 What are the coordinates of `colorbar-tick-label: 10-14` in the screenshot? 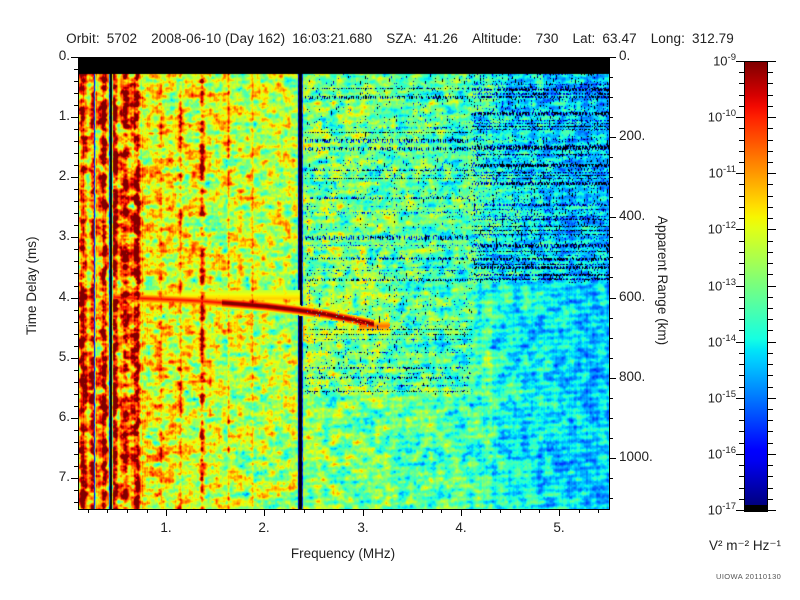 It's located at (721, 341).